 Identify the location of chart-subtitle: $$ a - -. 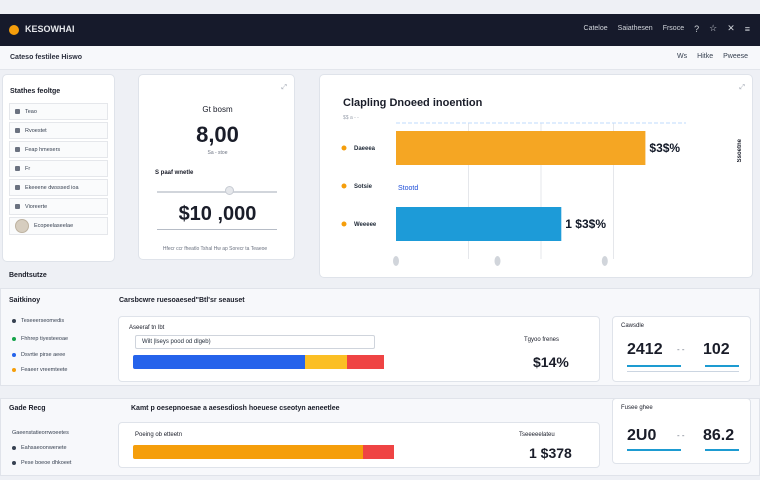
(351, 118).